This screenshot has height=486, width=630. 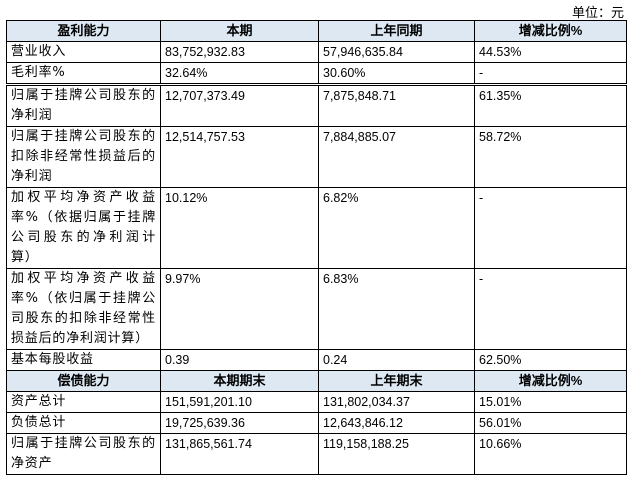 What do you see at coordinates (550, 52) in the screenshot?
I see `cell: 44.53%` at bounding box center [550, 52].